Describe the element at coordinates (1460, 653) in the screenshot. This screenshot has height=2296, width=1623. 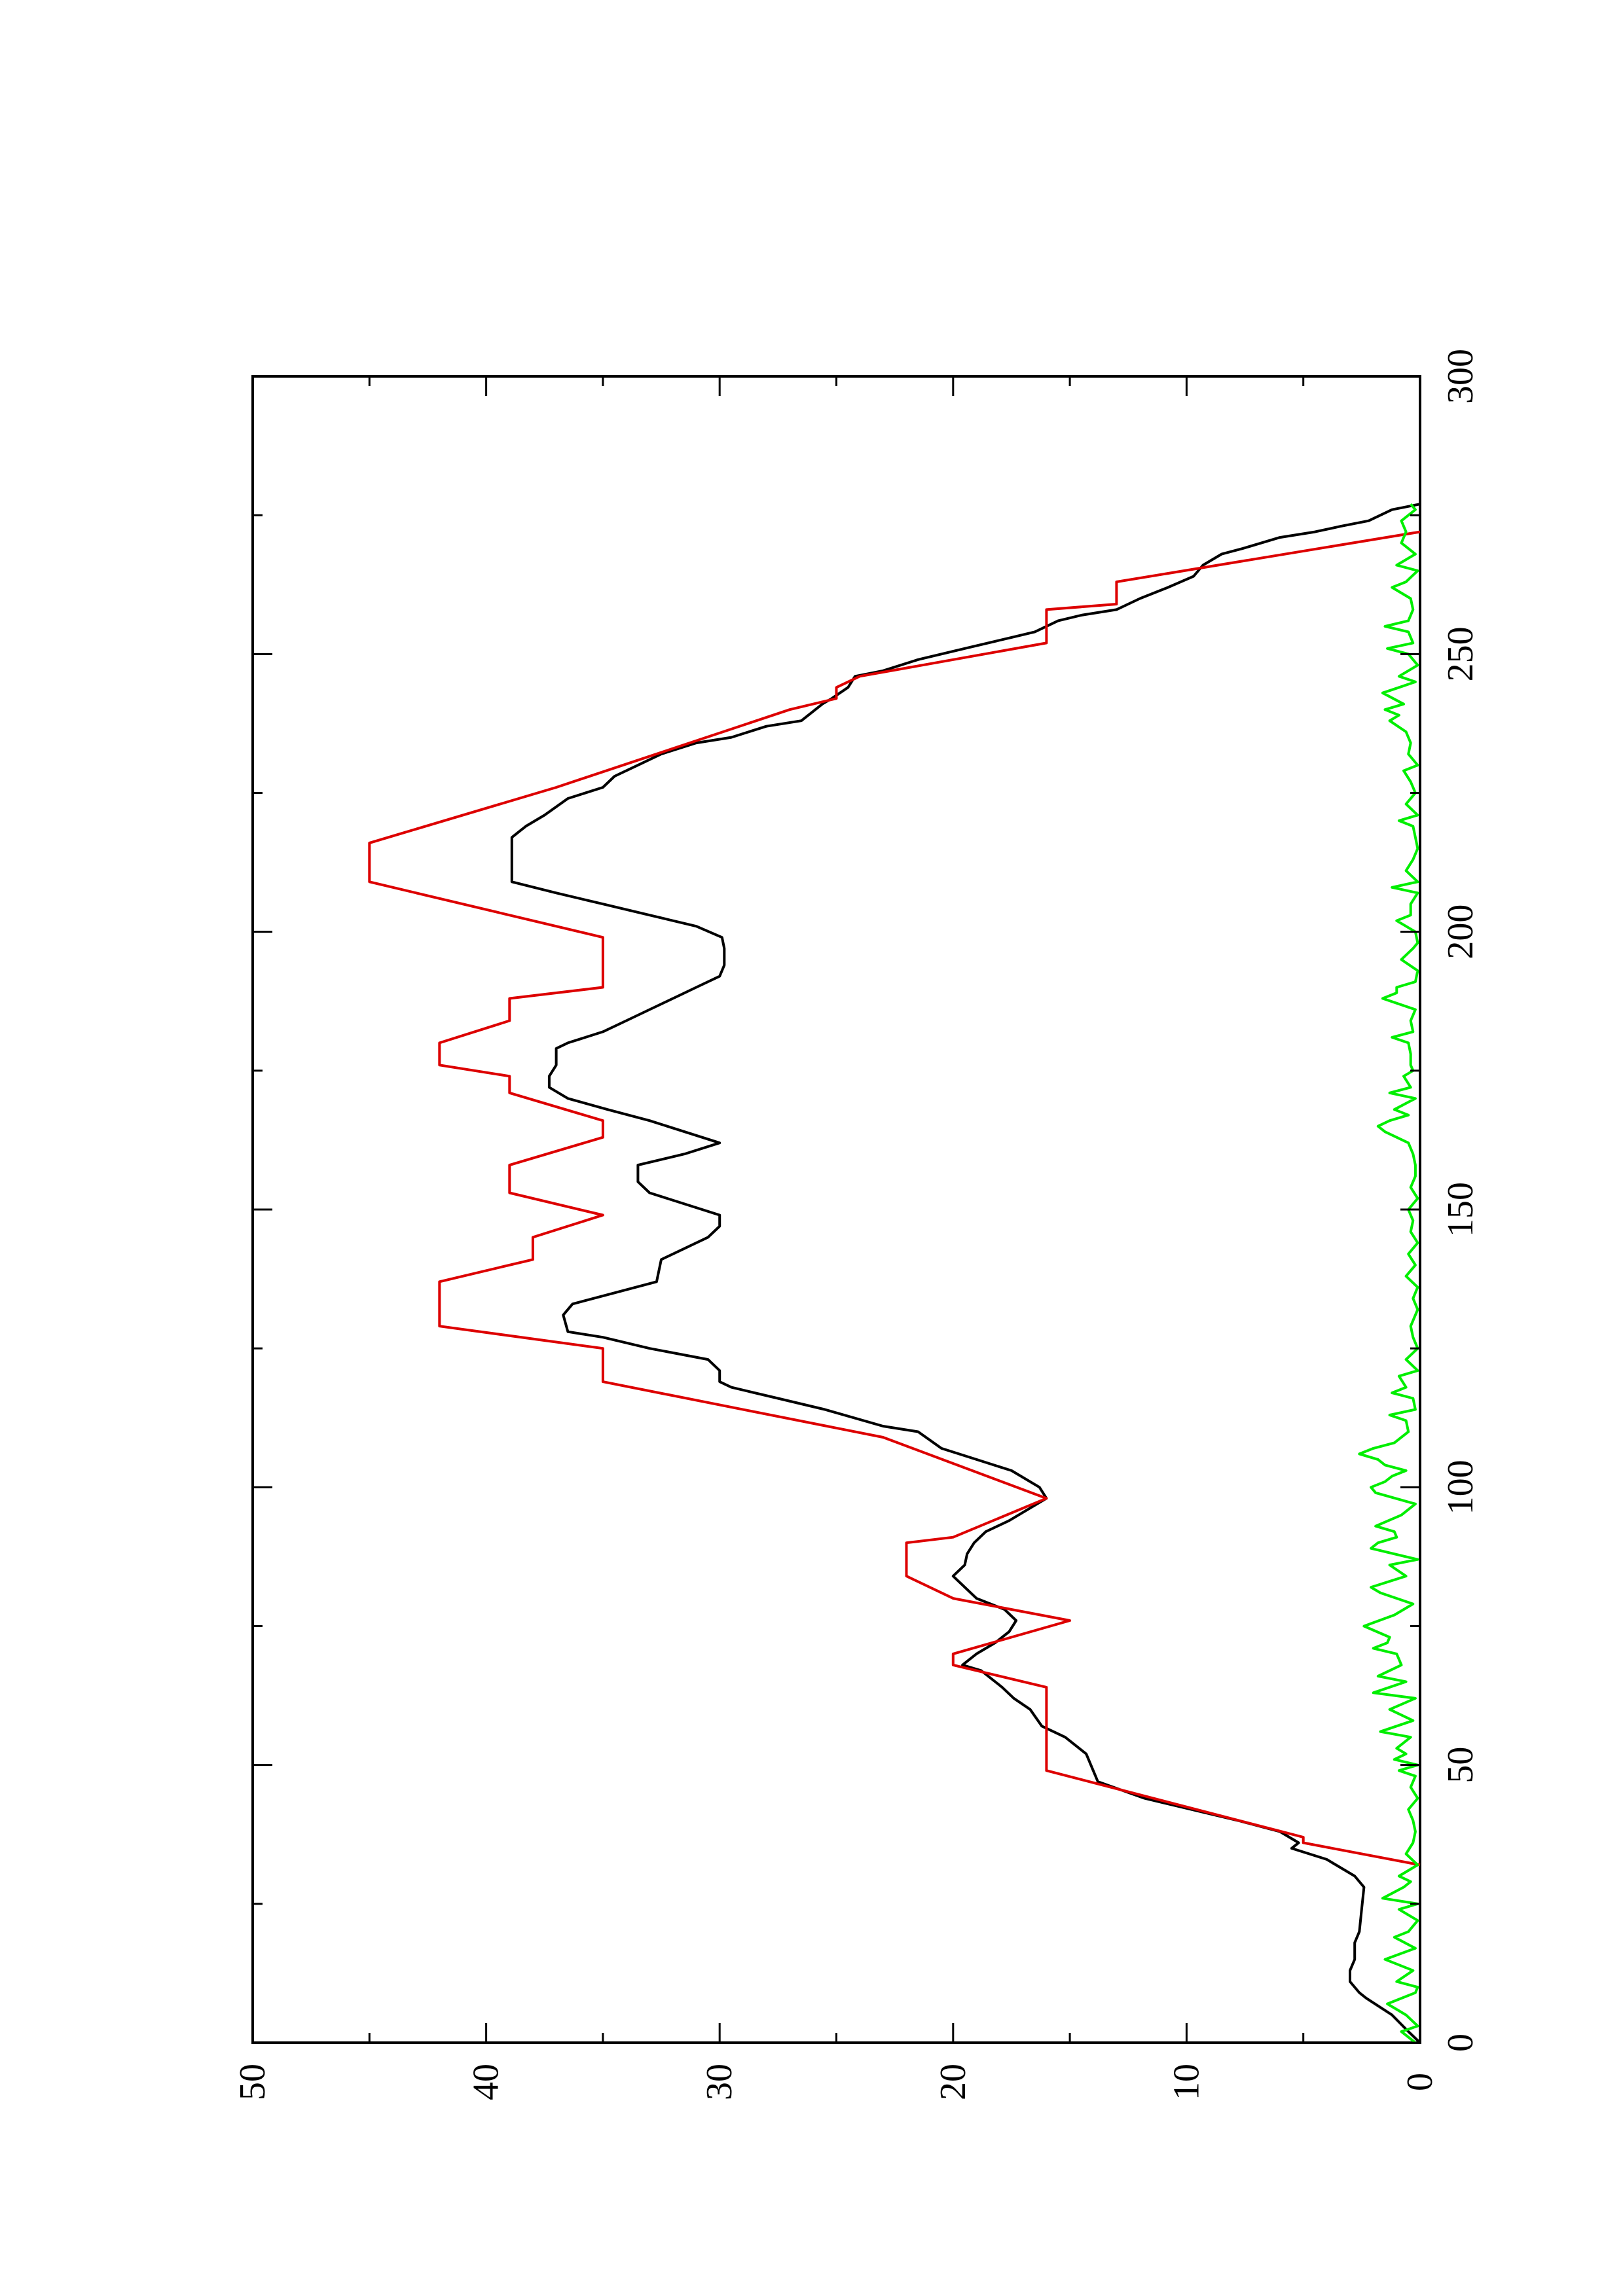
I see `x-tick-label: 250` at that location.